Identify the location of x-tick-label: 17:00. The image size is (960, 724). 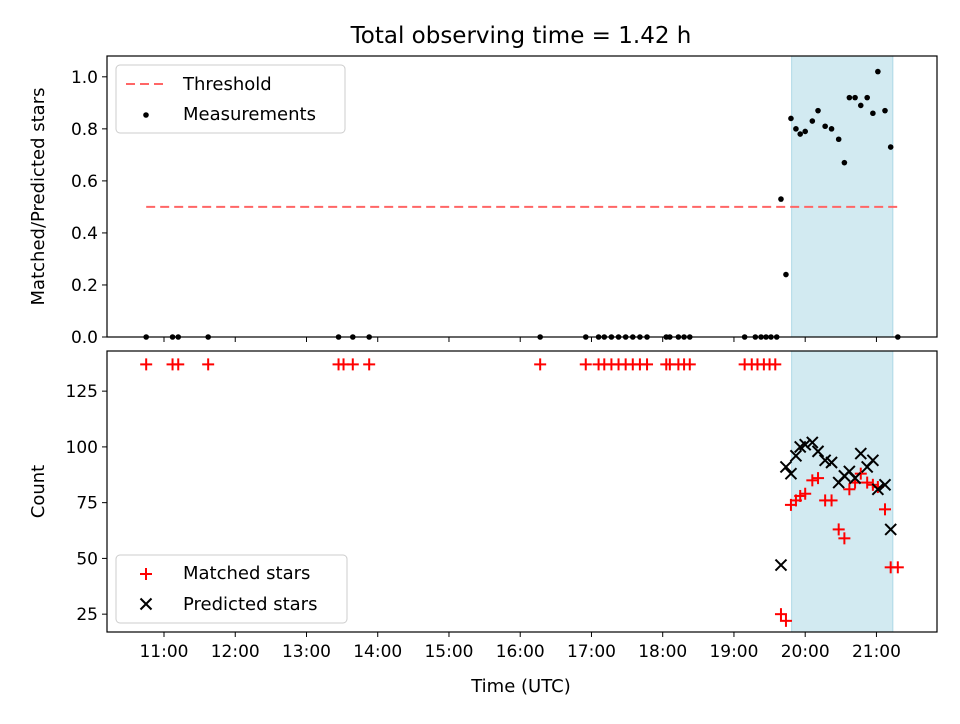
(591, 652).